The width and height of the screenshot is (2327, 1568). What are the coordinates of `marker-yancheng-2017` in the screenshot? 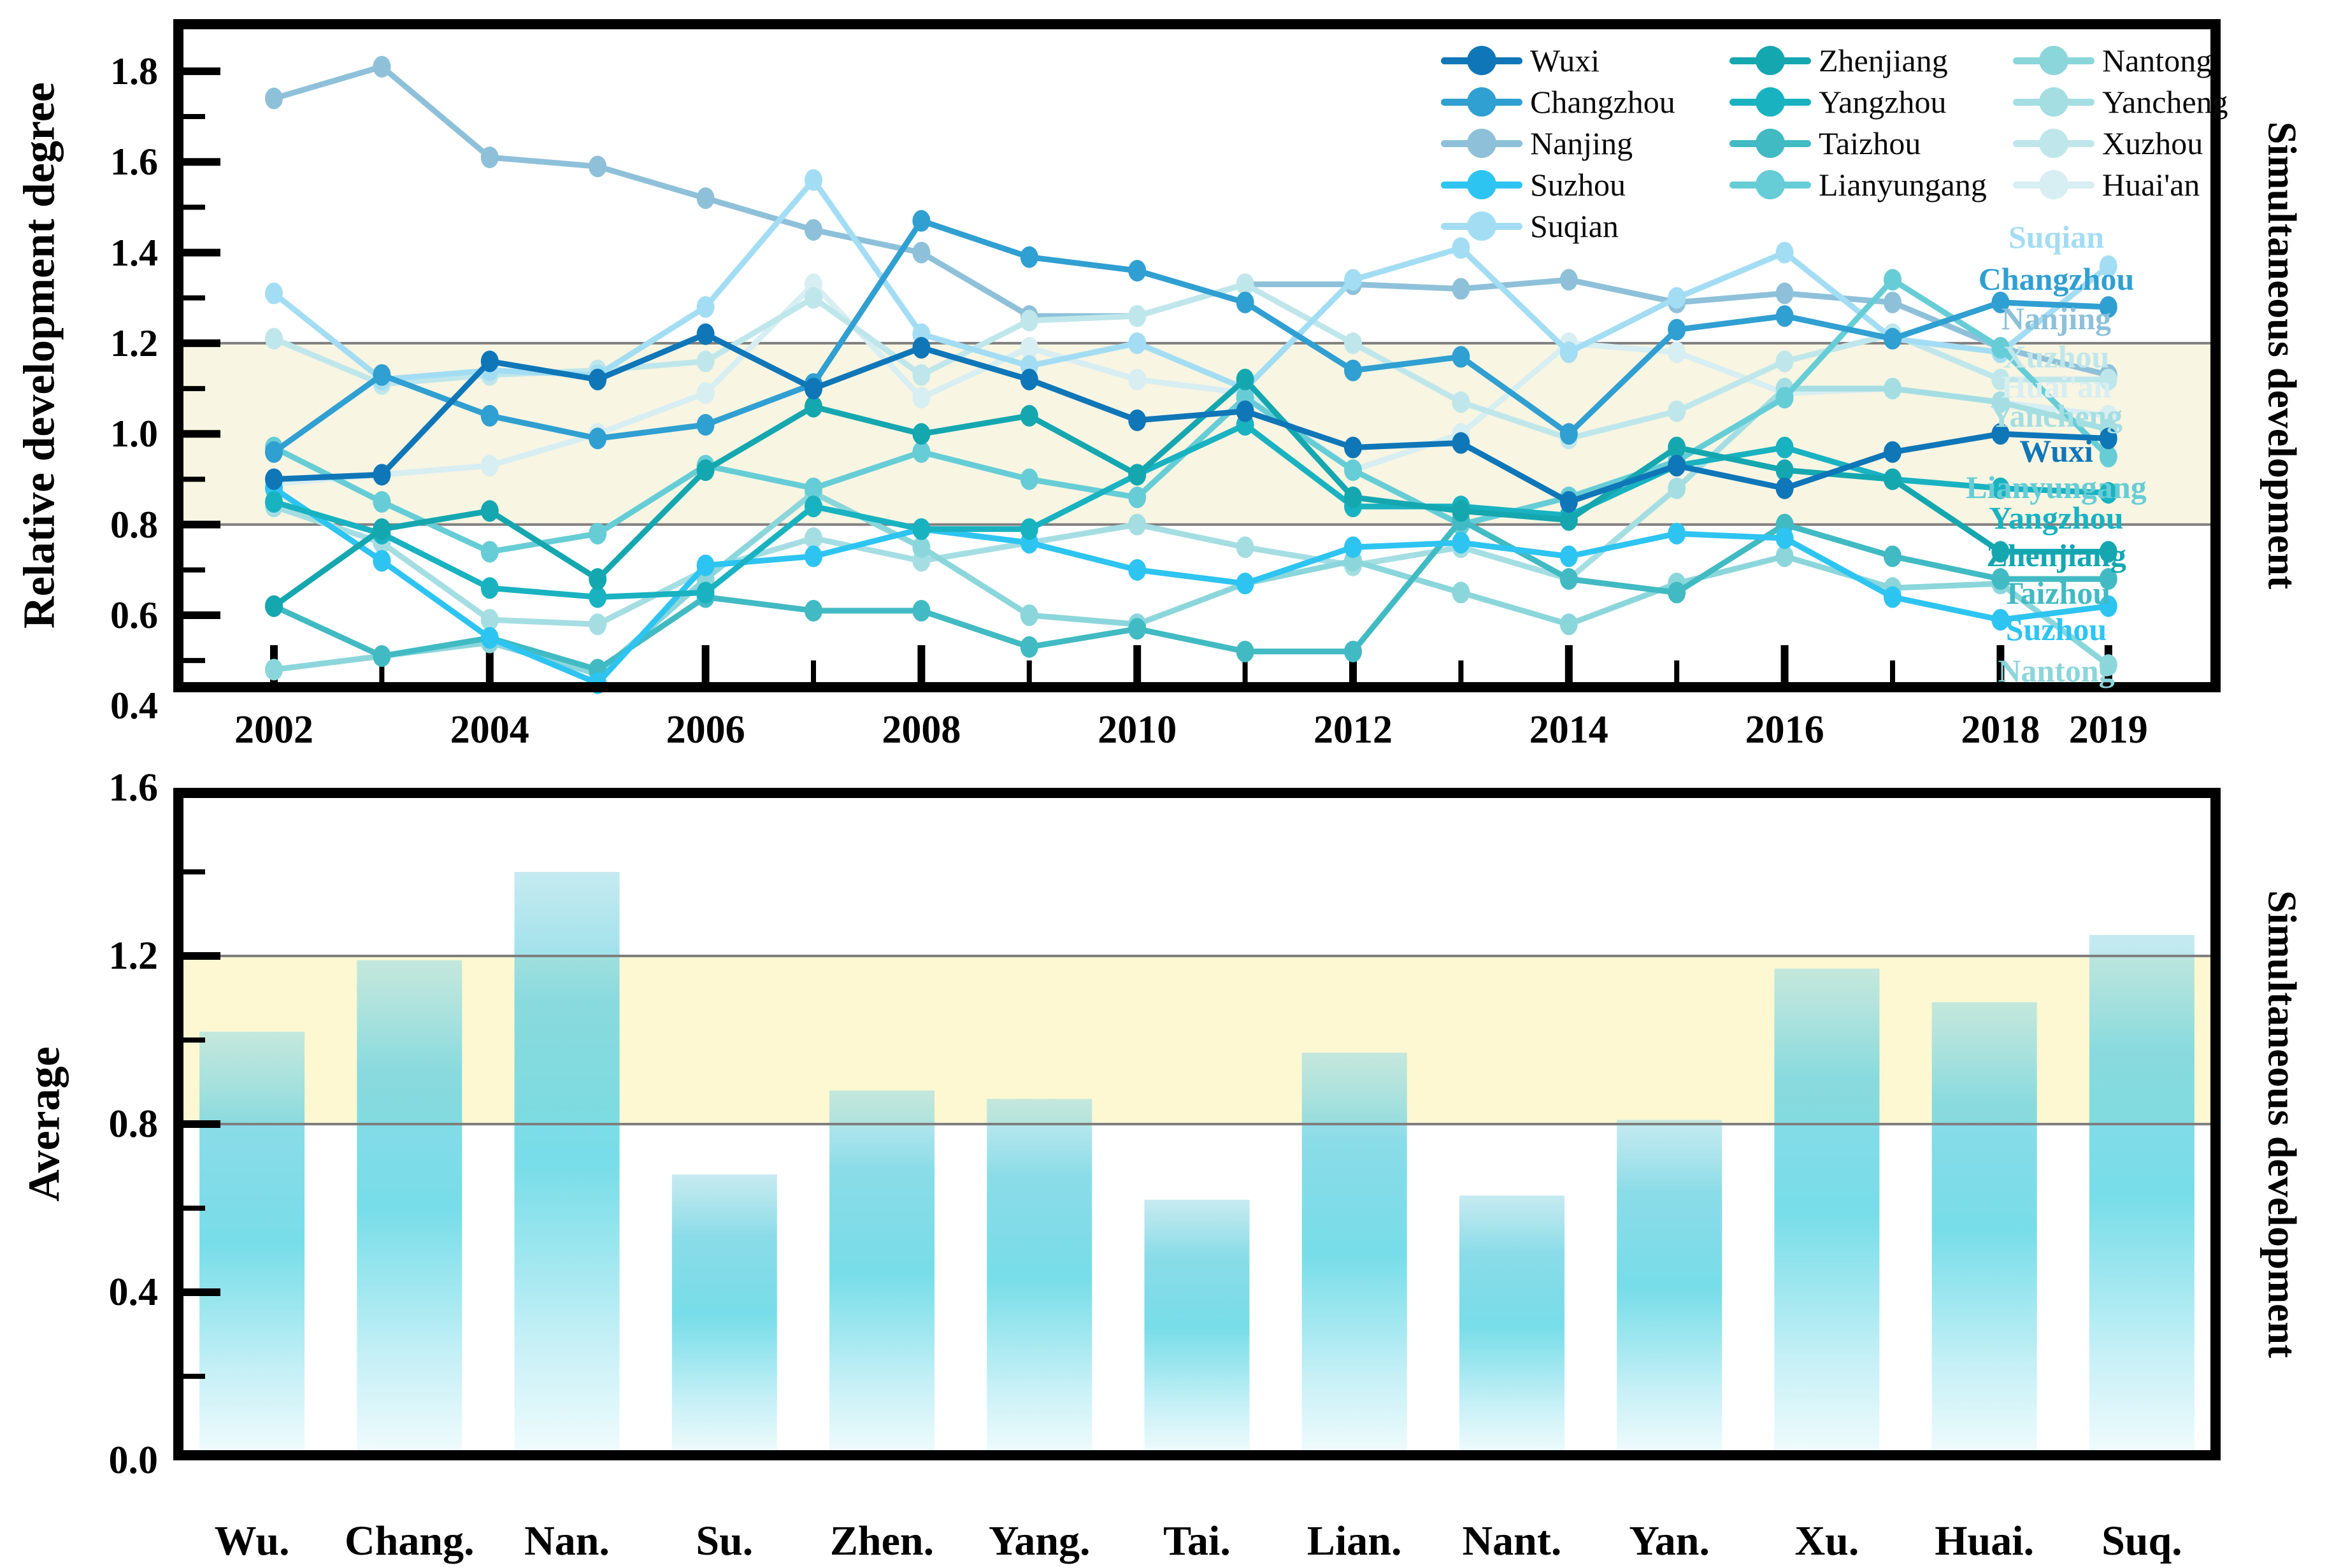 It's located at (1892, 389).